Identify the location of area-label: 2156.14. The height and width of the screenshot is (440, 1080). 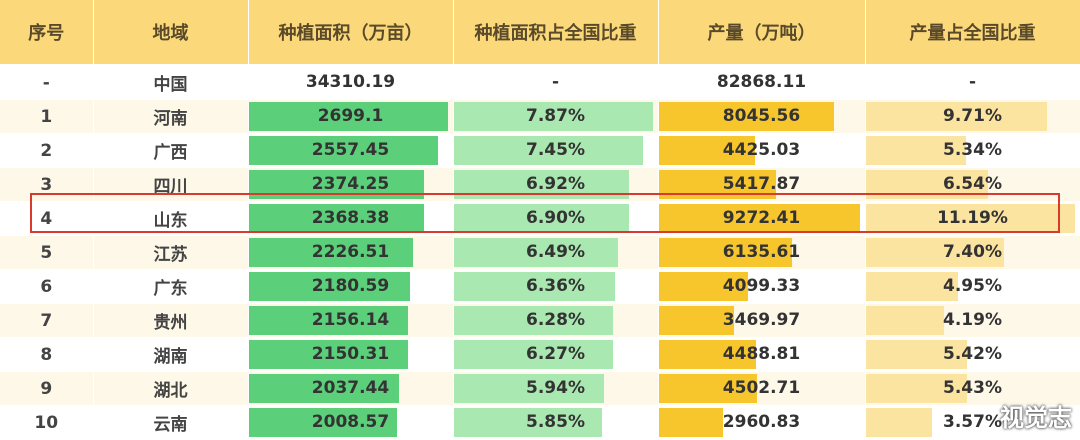
(350, 320).